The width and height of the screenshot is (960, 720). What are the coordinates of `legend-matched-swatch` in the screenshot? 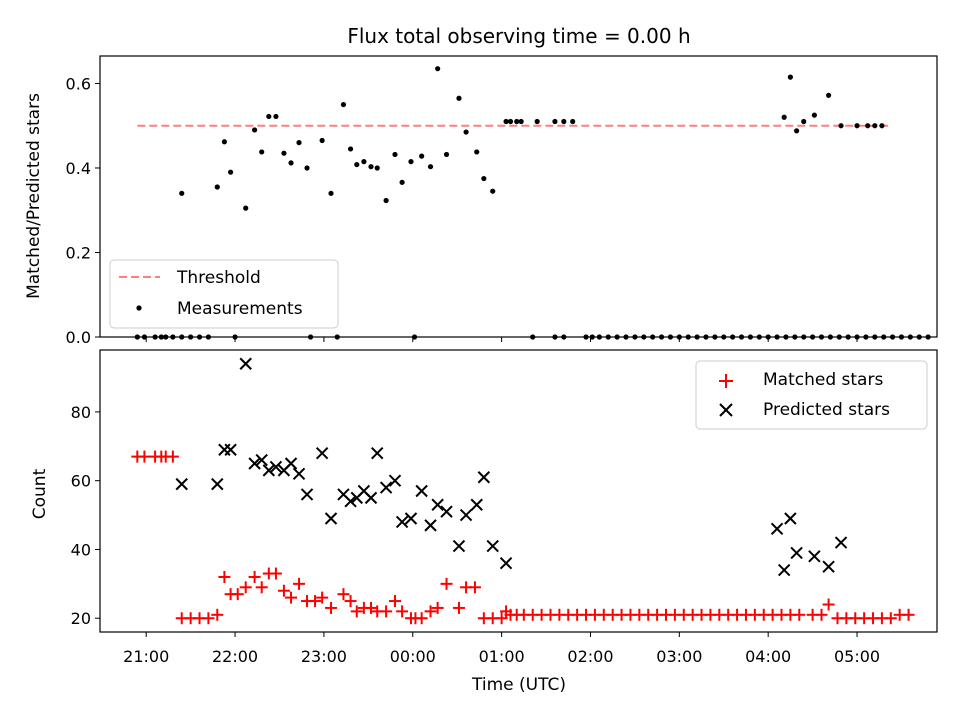 It's located at (726, 381).